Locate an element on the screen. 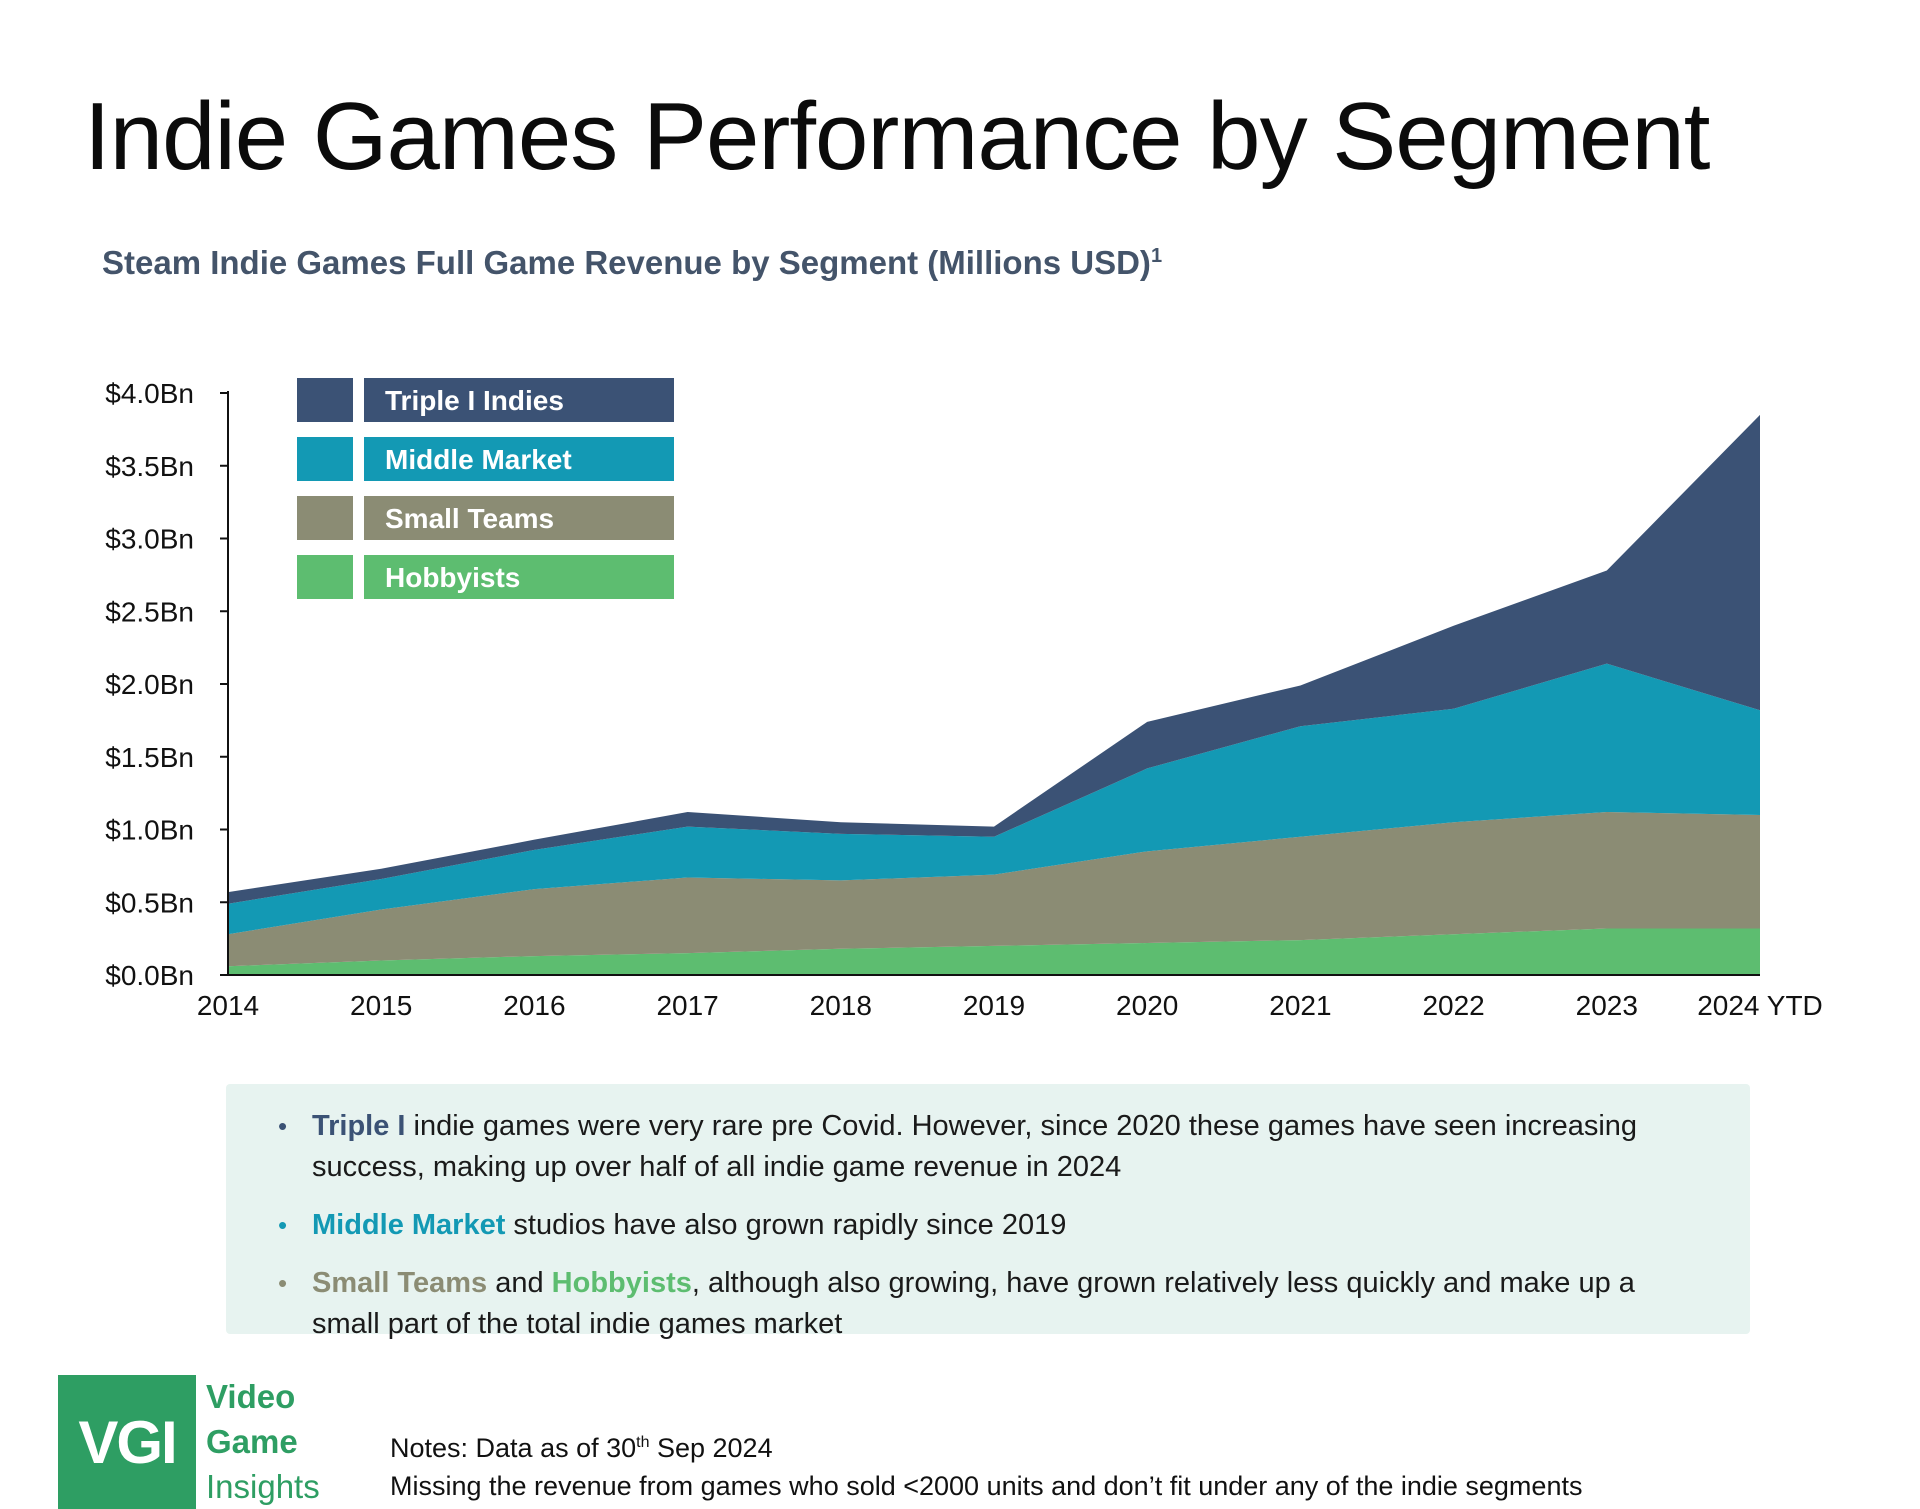 This screenshot has width=1920, height=1509. x-tick-label: 2023 is located at coordinates (1607, 1005).